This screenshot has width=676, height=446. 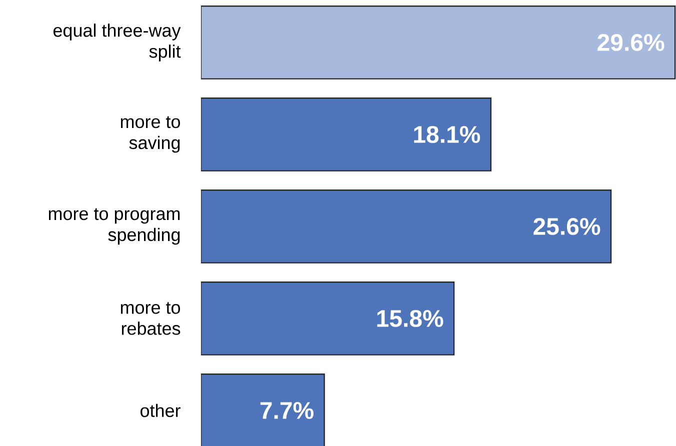 What do you see at coordinates (287, 410) in the screenshot?
I see `data-label: 7.7%` at bounding box center [287, 410].